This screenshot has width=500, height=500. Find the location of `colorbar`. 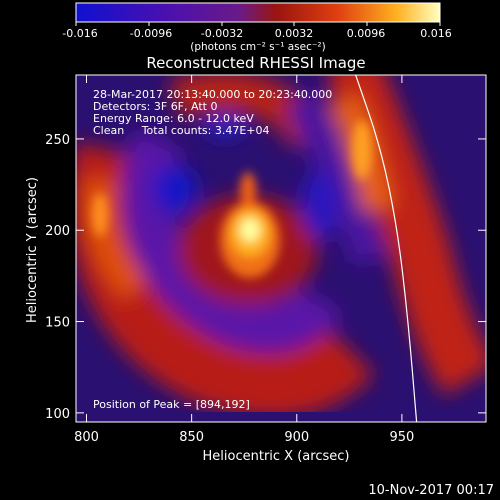

colorbar is located at coordinates (258, 12).